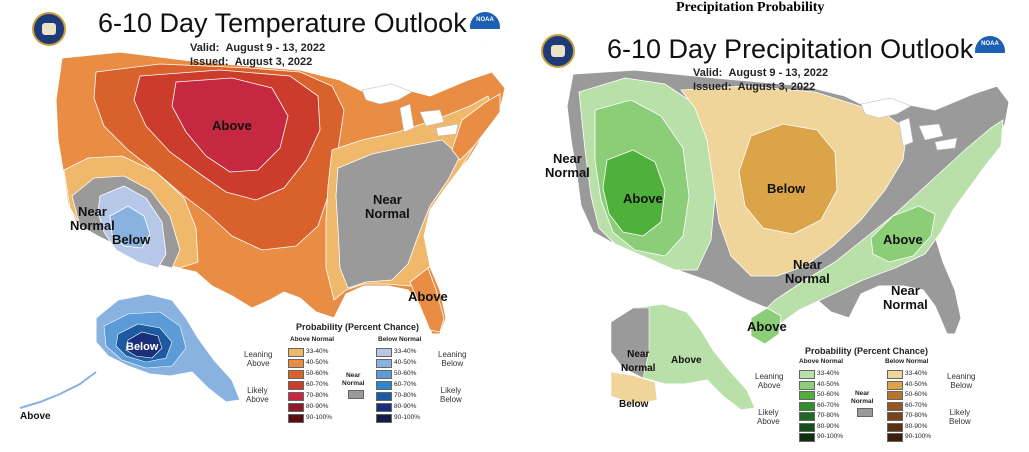 The height and width of the screenshot is (452, 1029). I want to click on label-near-normal-south: Near Normal, so click(807, 271).